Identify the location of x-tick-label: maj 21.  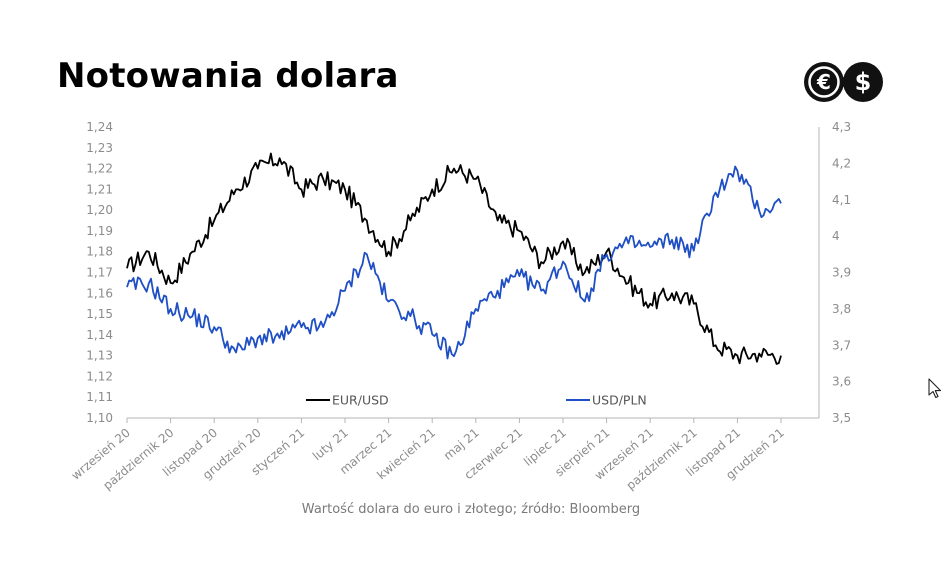
(461, 444).